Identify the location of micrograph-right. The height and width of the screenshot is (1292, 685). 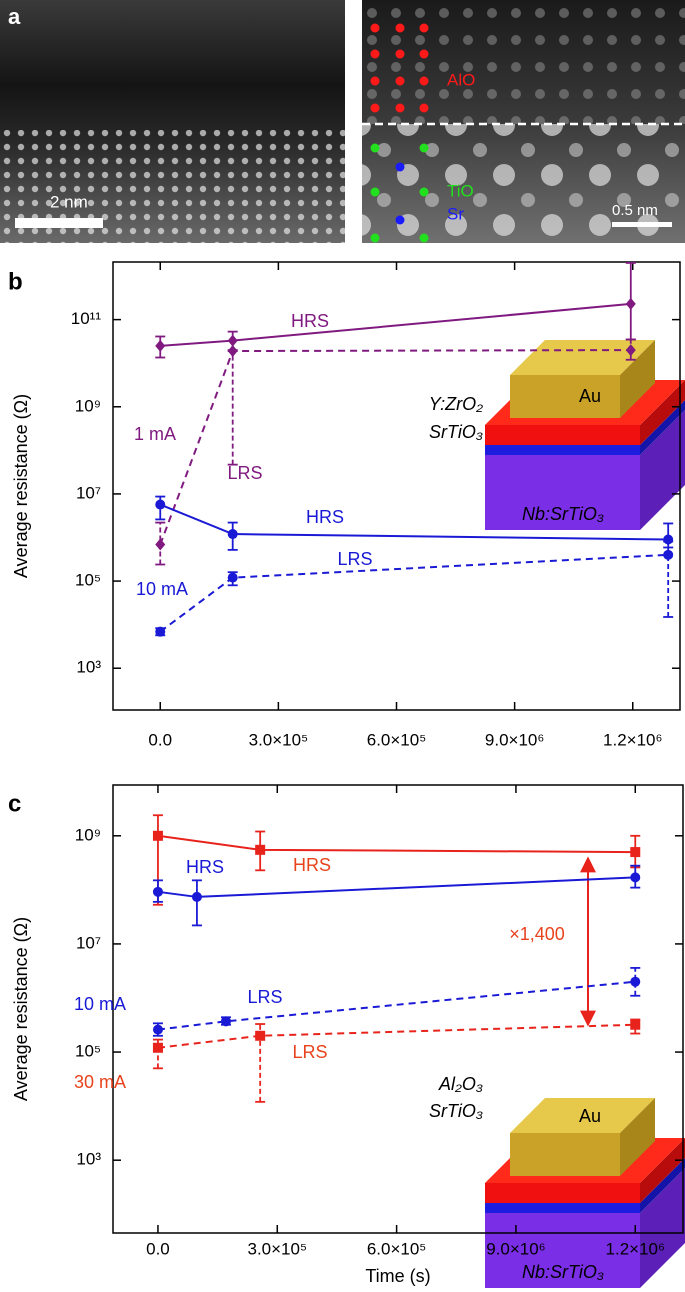
(523, 121).